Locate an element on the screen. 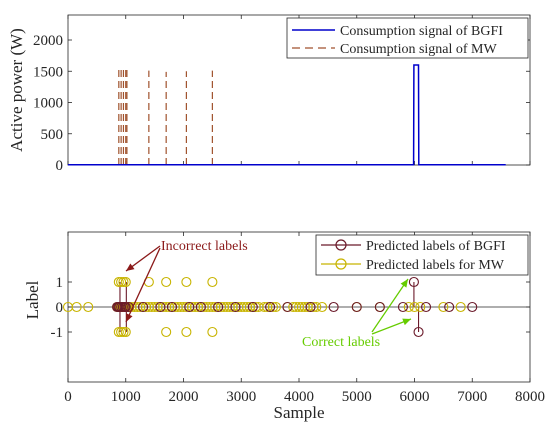  label-x-tick-label: 1000 is located at coordinates (126, 397).